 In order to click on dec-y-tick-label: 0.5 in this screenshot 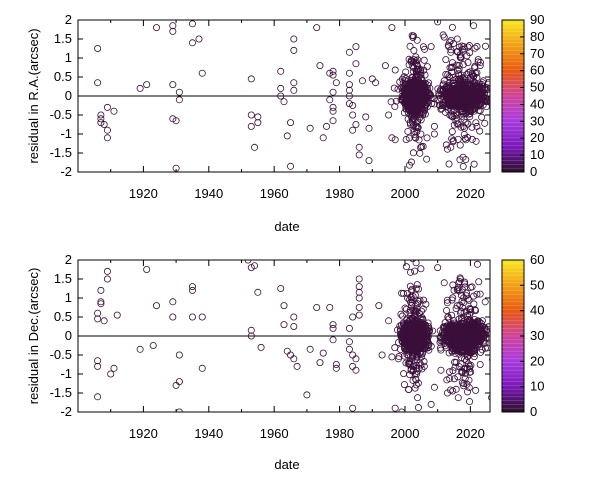, I will do `click(63, 316)`.